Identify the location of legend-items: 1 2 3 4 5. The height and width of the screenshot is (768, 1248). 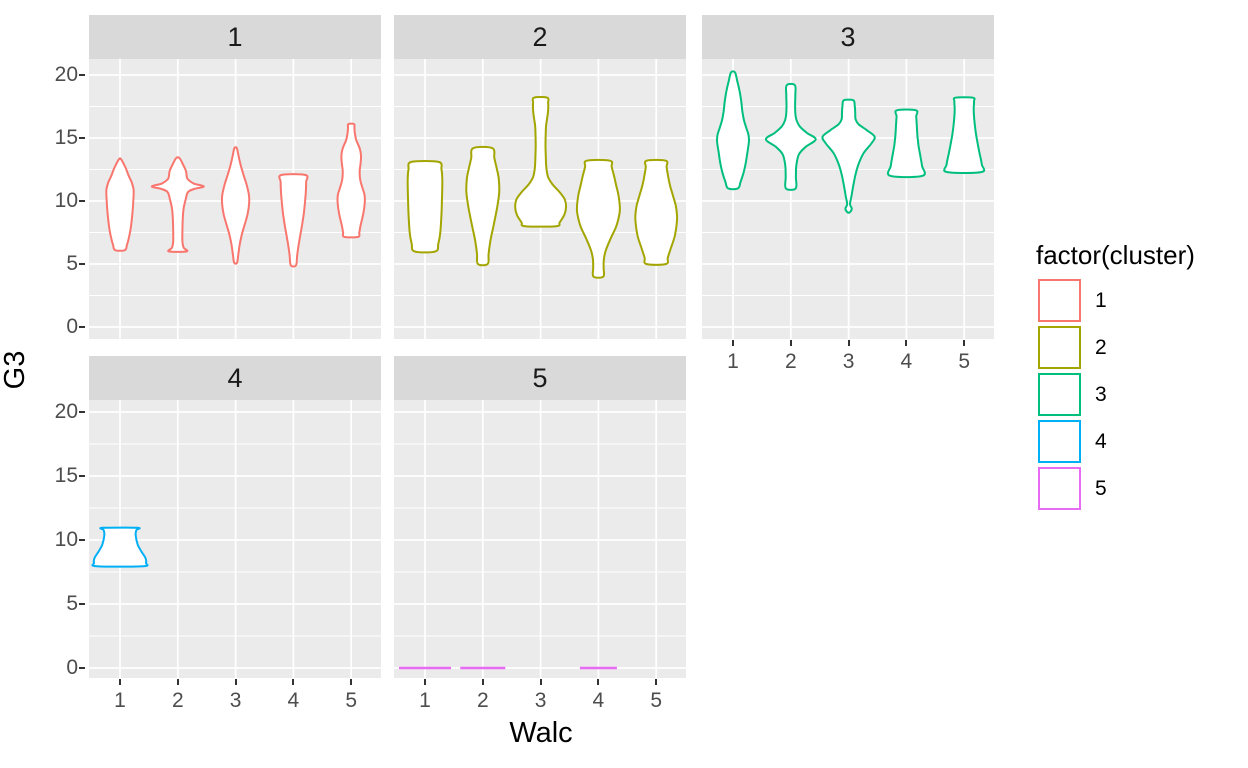
(1115, 394).